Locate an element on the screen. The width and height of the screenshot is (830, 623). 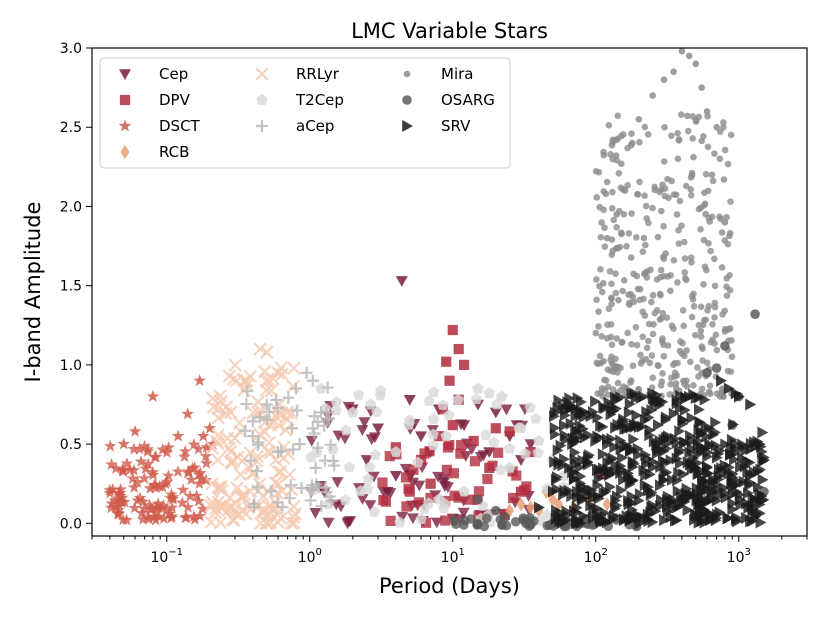
legend-label: RRLyr is located at coordinates (318, 74).